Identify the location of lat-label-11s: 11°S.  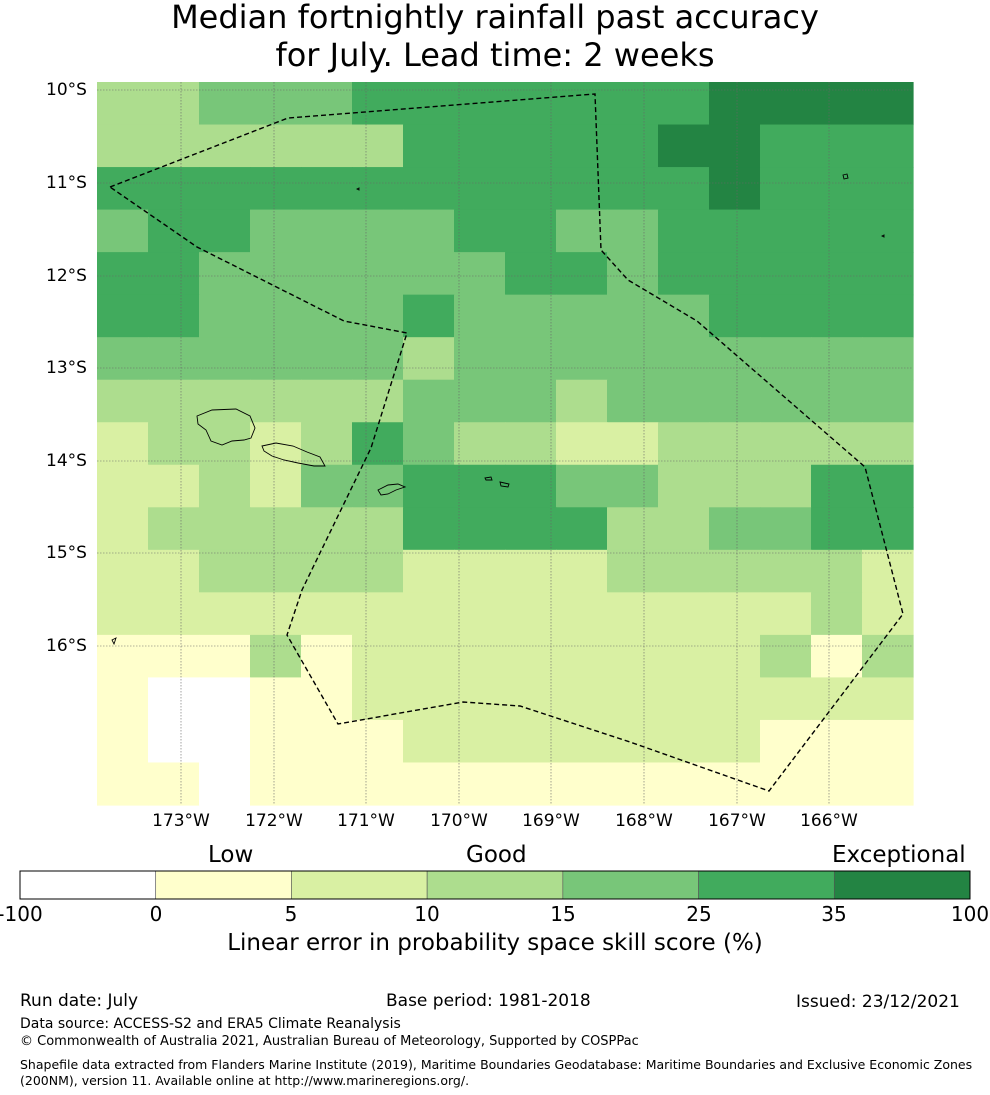
(66, 183).